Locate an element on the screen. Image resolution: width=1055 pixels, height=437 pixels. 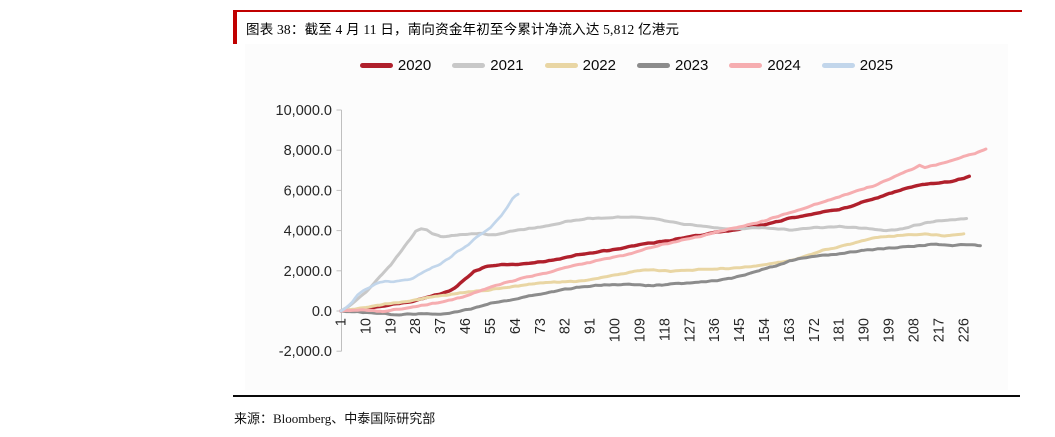
x-tick-label: 118 is located at coordinates (665, 329).